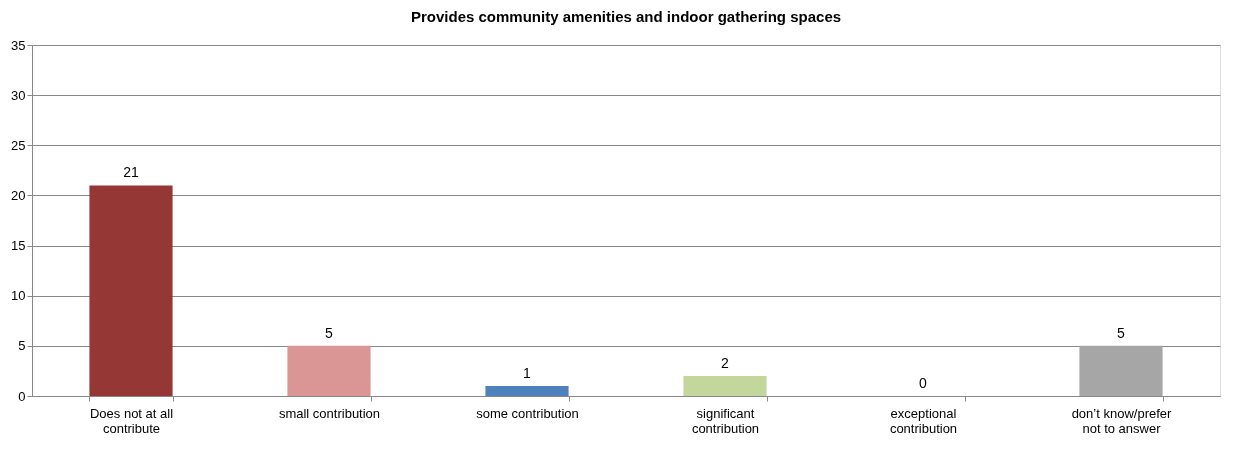 The height and width of the screenshot is (461, 1250). What do you see at coordinates (527, 372) in the screenshot?
I see `data-label: 1` at bounding box center [527, 372].